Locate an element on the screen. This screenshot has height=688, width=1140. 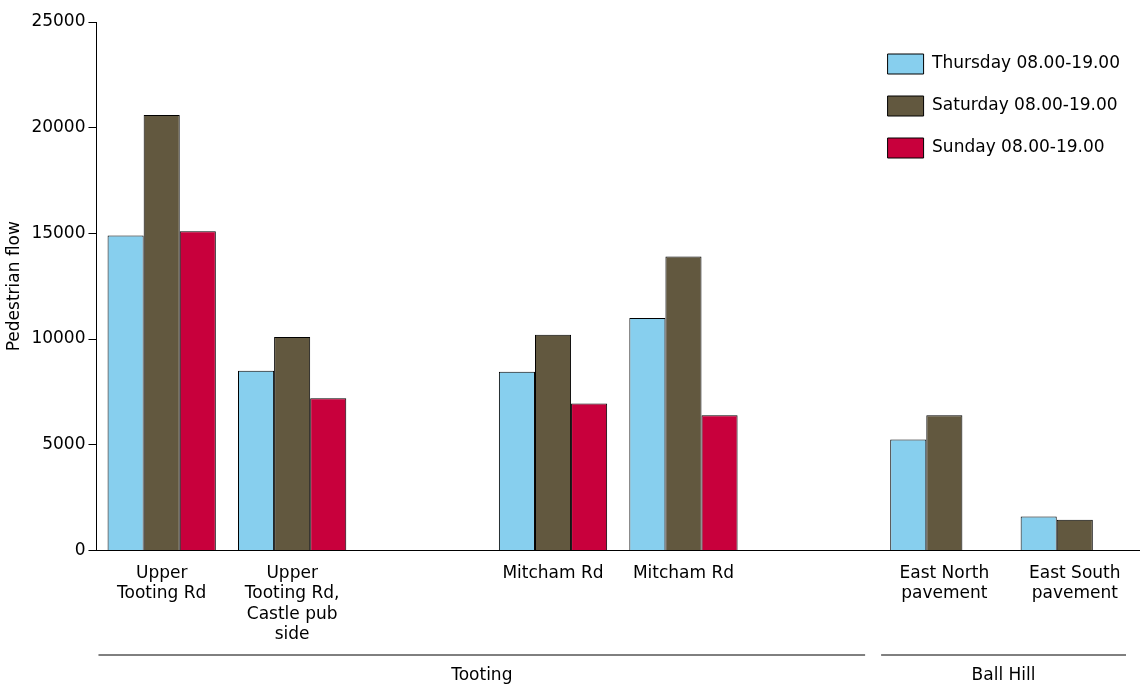
y-tick-label: 20000 is located at coordinates (58, 126).